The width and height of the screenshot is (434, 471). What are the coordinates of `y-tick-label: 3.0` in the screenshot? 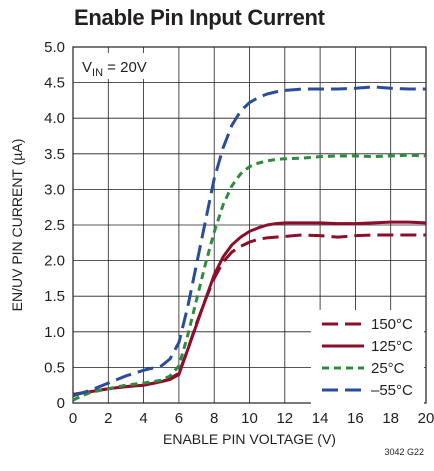 It's located at (54, 189).